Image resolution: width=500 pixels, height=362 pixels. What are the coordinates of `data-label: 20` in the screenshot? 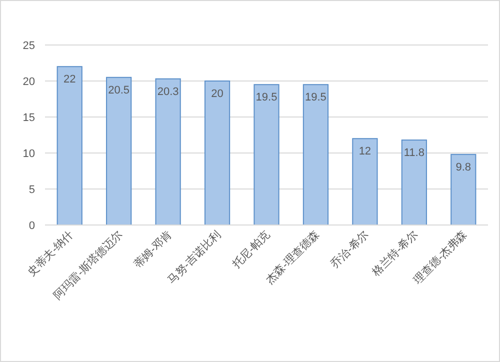 It's located at (217, 94).